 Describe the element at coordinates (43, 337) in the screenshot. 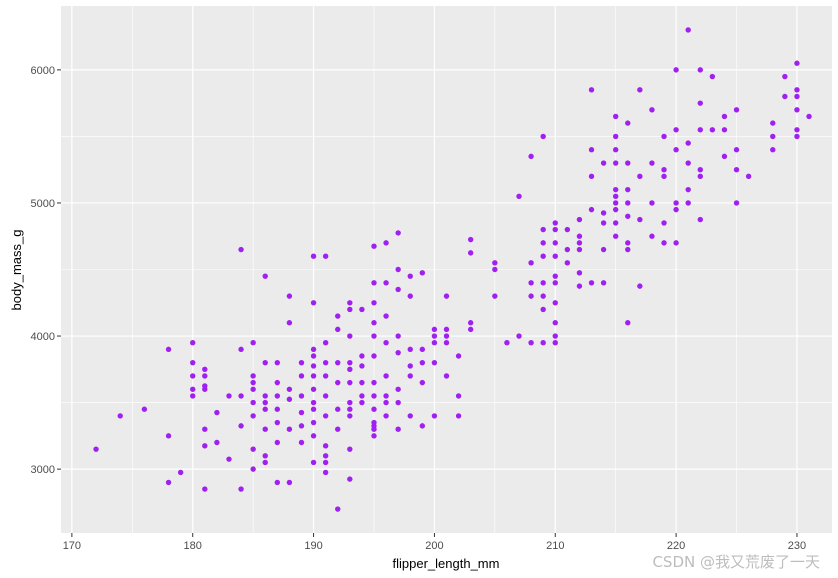

I see `y-tick-label: 4000` at that location.